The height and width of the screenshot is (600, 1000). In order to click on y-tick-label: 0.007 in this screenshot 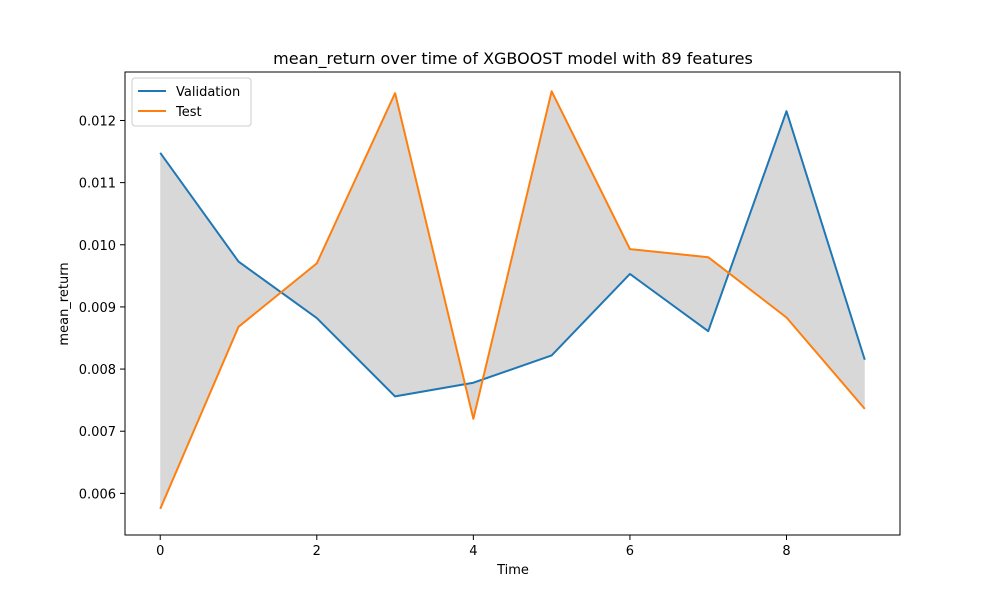, I will do `click(97, 432)`.